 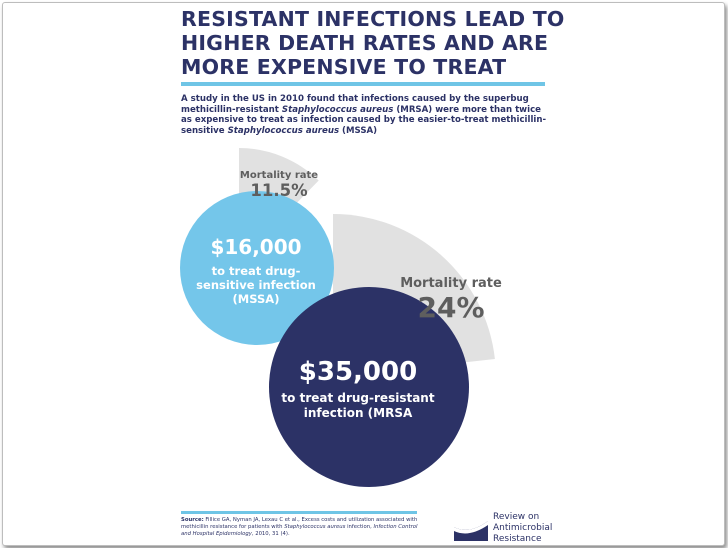 I want to click on amr-logo-text: Review on Antimicrobial Resistance, so click(x=522, y=528).